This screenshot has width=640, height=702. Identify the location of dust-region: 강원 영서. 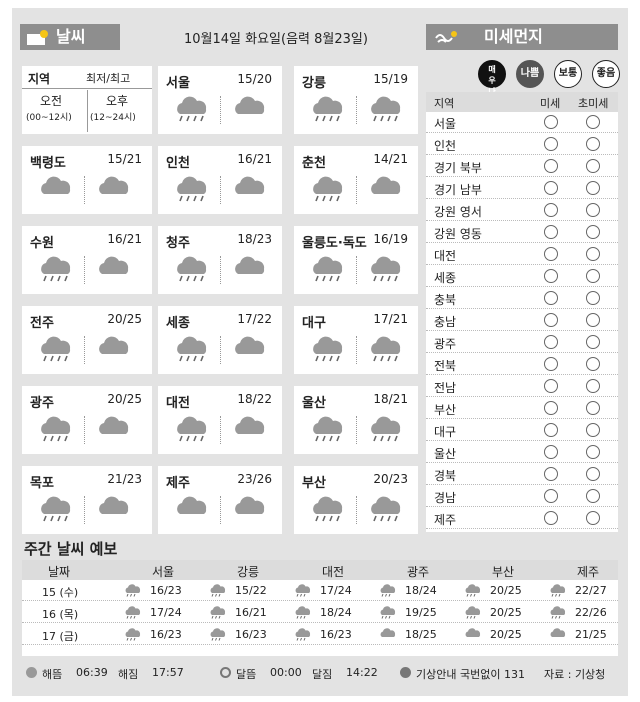
(458, 212).